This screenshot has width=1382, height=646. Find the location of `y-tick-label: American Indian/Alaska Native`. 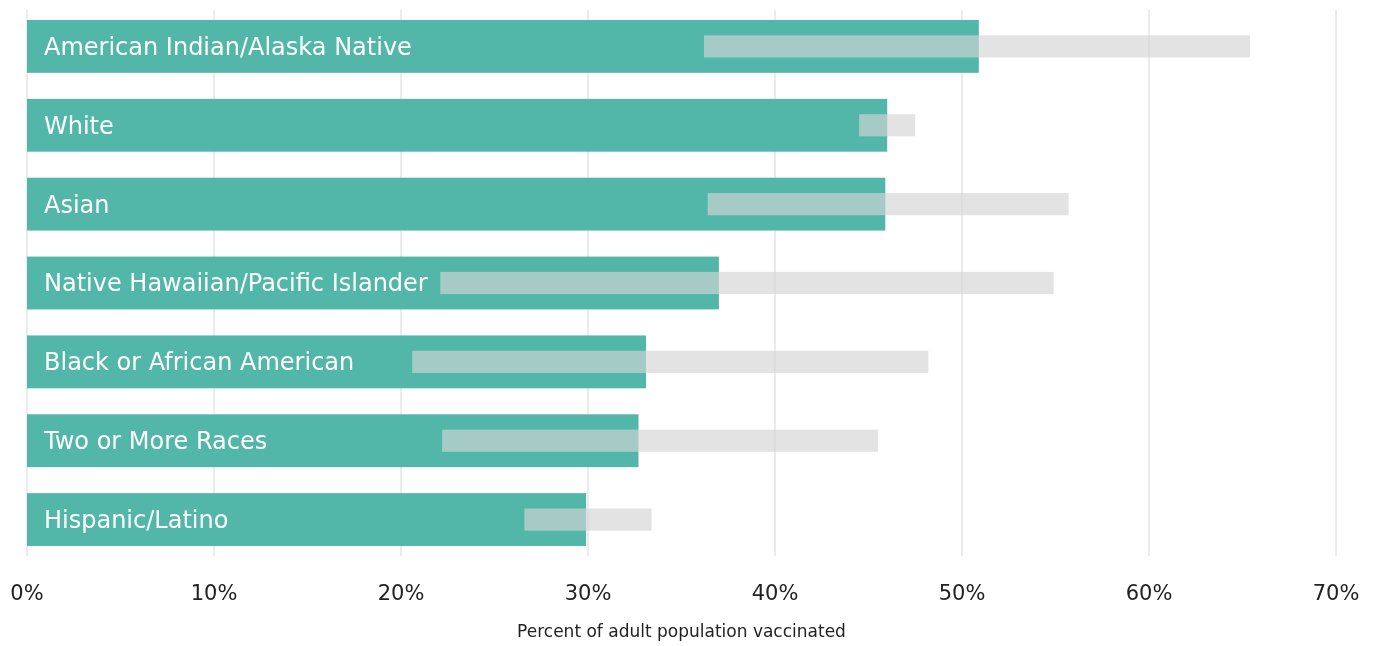

y-tick-label: American Indian/Alaska Native is located at coordinates (228, 46).